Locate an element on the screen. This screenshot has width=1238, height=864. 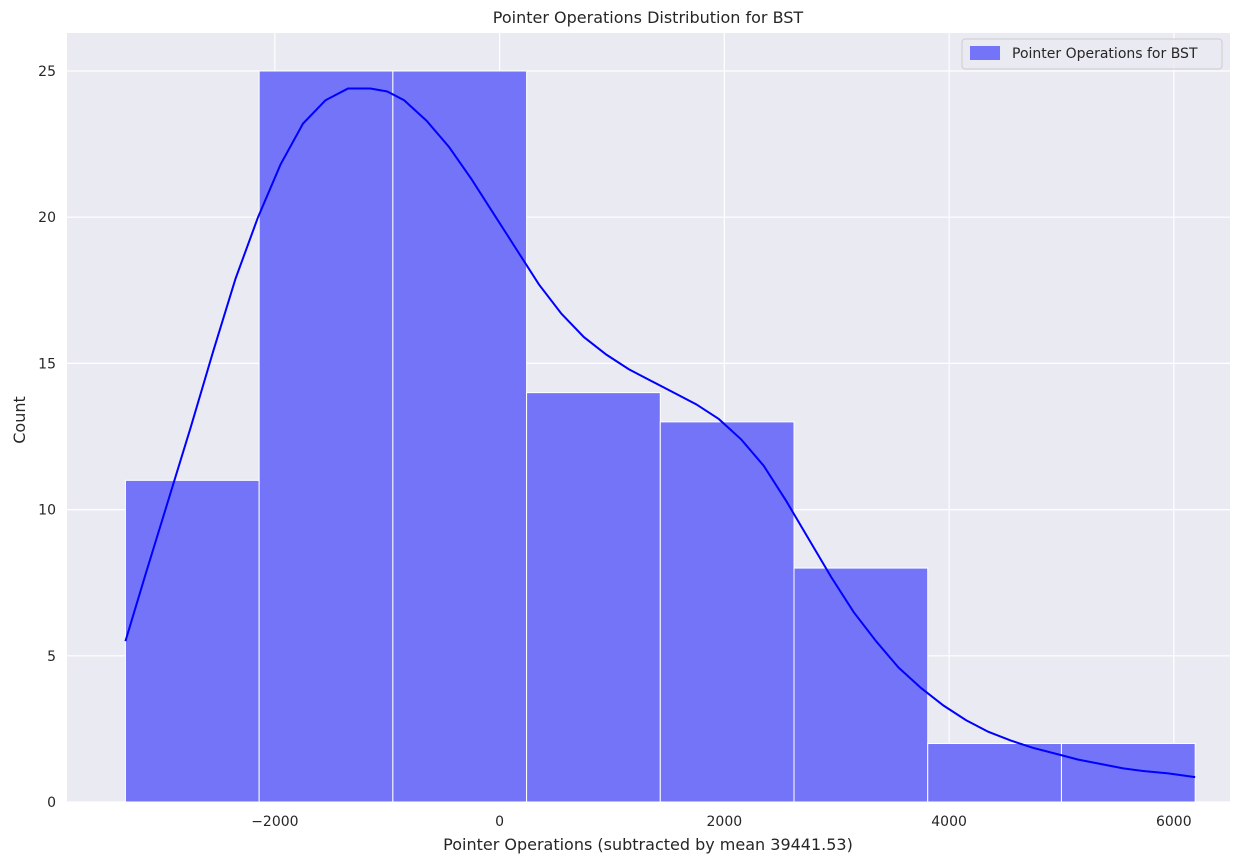
legend-label: Pointer Operations for BST is located at coordinates (1105, 54).